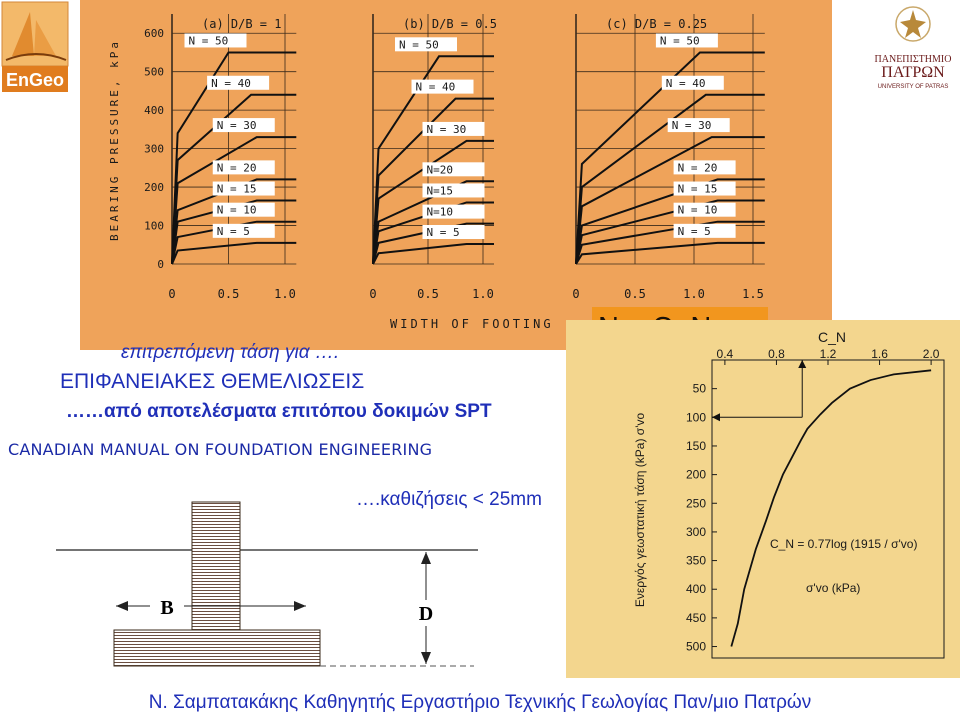  Describe the element at coordinates (879, 354) in the screenshot. I see `x-tick-label: 1.6` at that location.